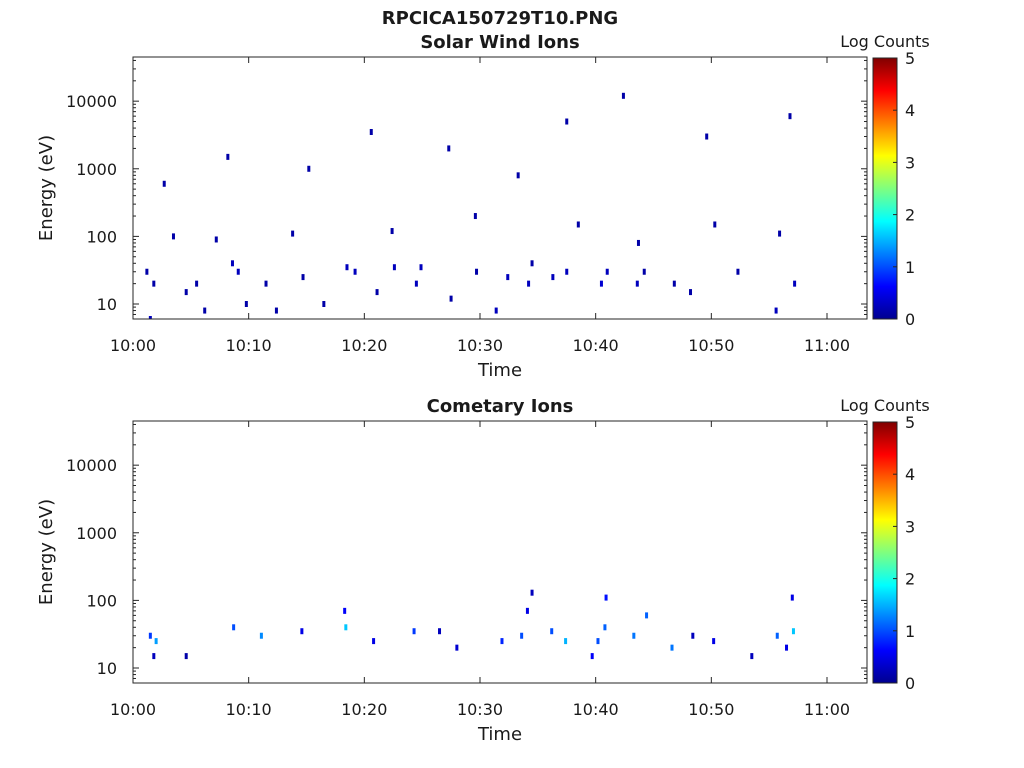 Image resolution: width=1024 pixels, height=768 pixels. I want to click on panel-title: Cometary Ions, so click(500, 406).